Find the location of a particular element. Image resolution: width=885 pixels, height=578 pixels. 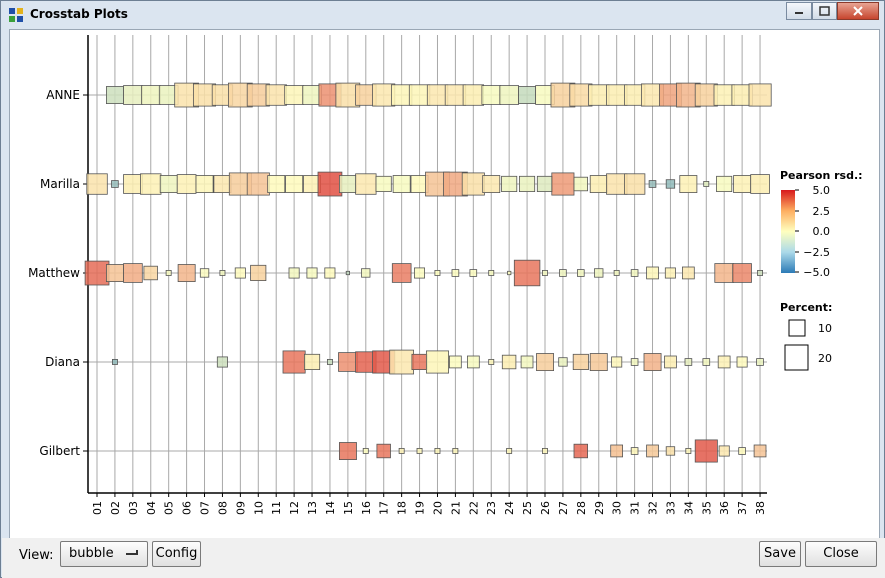

column-label: 26 is located at coordinates (545, 508).